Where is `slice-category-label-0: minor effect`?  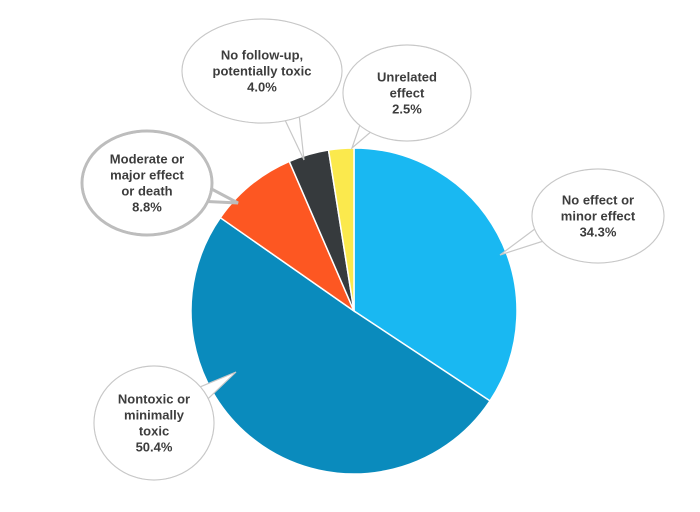 slice-category-label-0: minor effect is located at coordinates (598, 216).